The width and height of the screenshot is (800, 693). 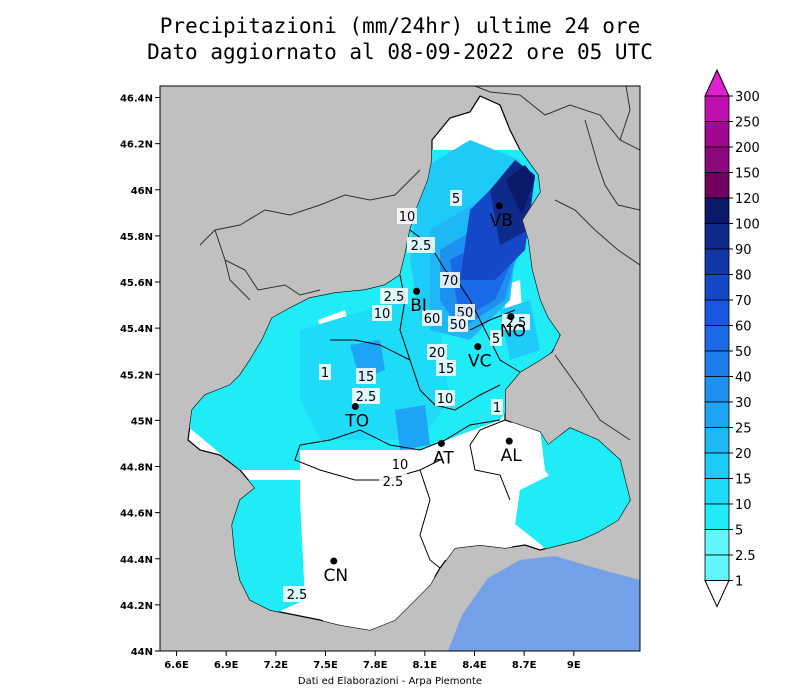 I want to click on lon-tick-label: 8.7E, so click(x=524, y=665).